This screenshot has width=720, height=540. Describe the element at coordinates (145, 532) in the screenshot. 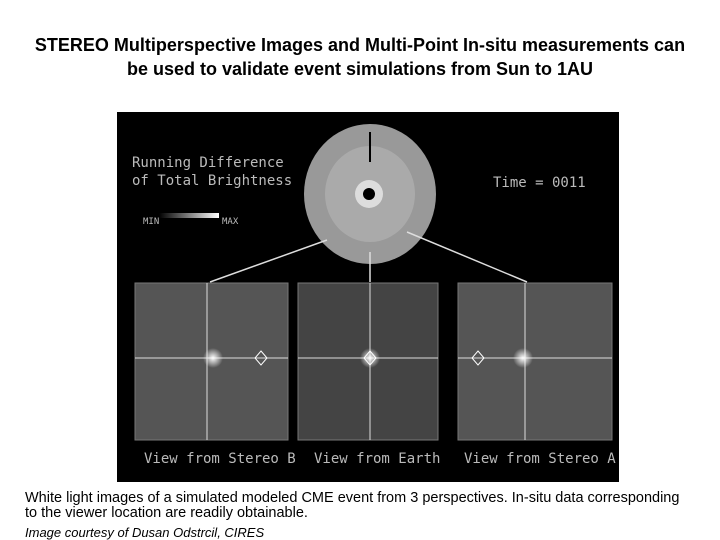

I see `credit: Image courtesy of Dusan Odstrcil, CIRES` at that location.